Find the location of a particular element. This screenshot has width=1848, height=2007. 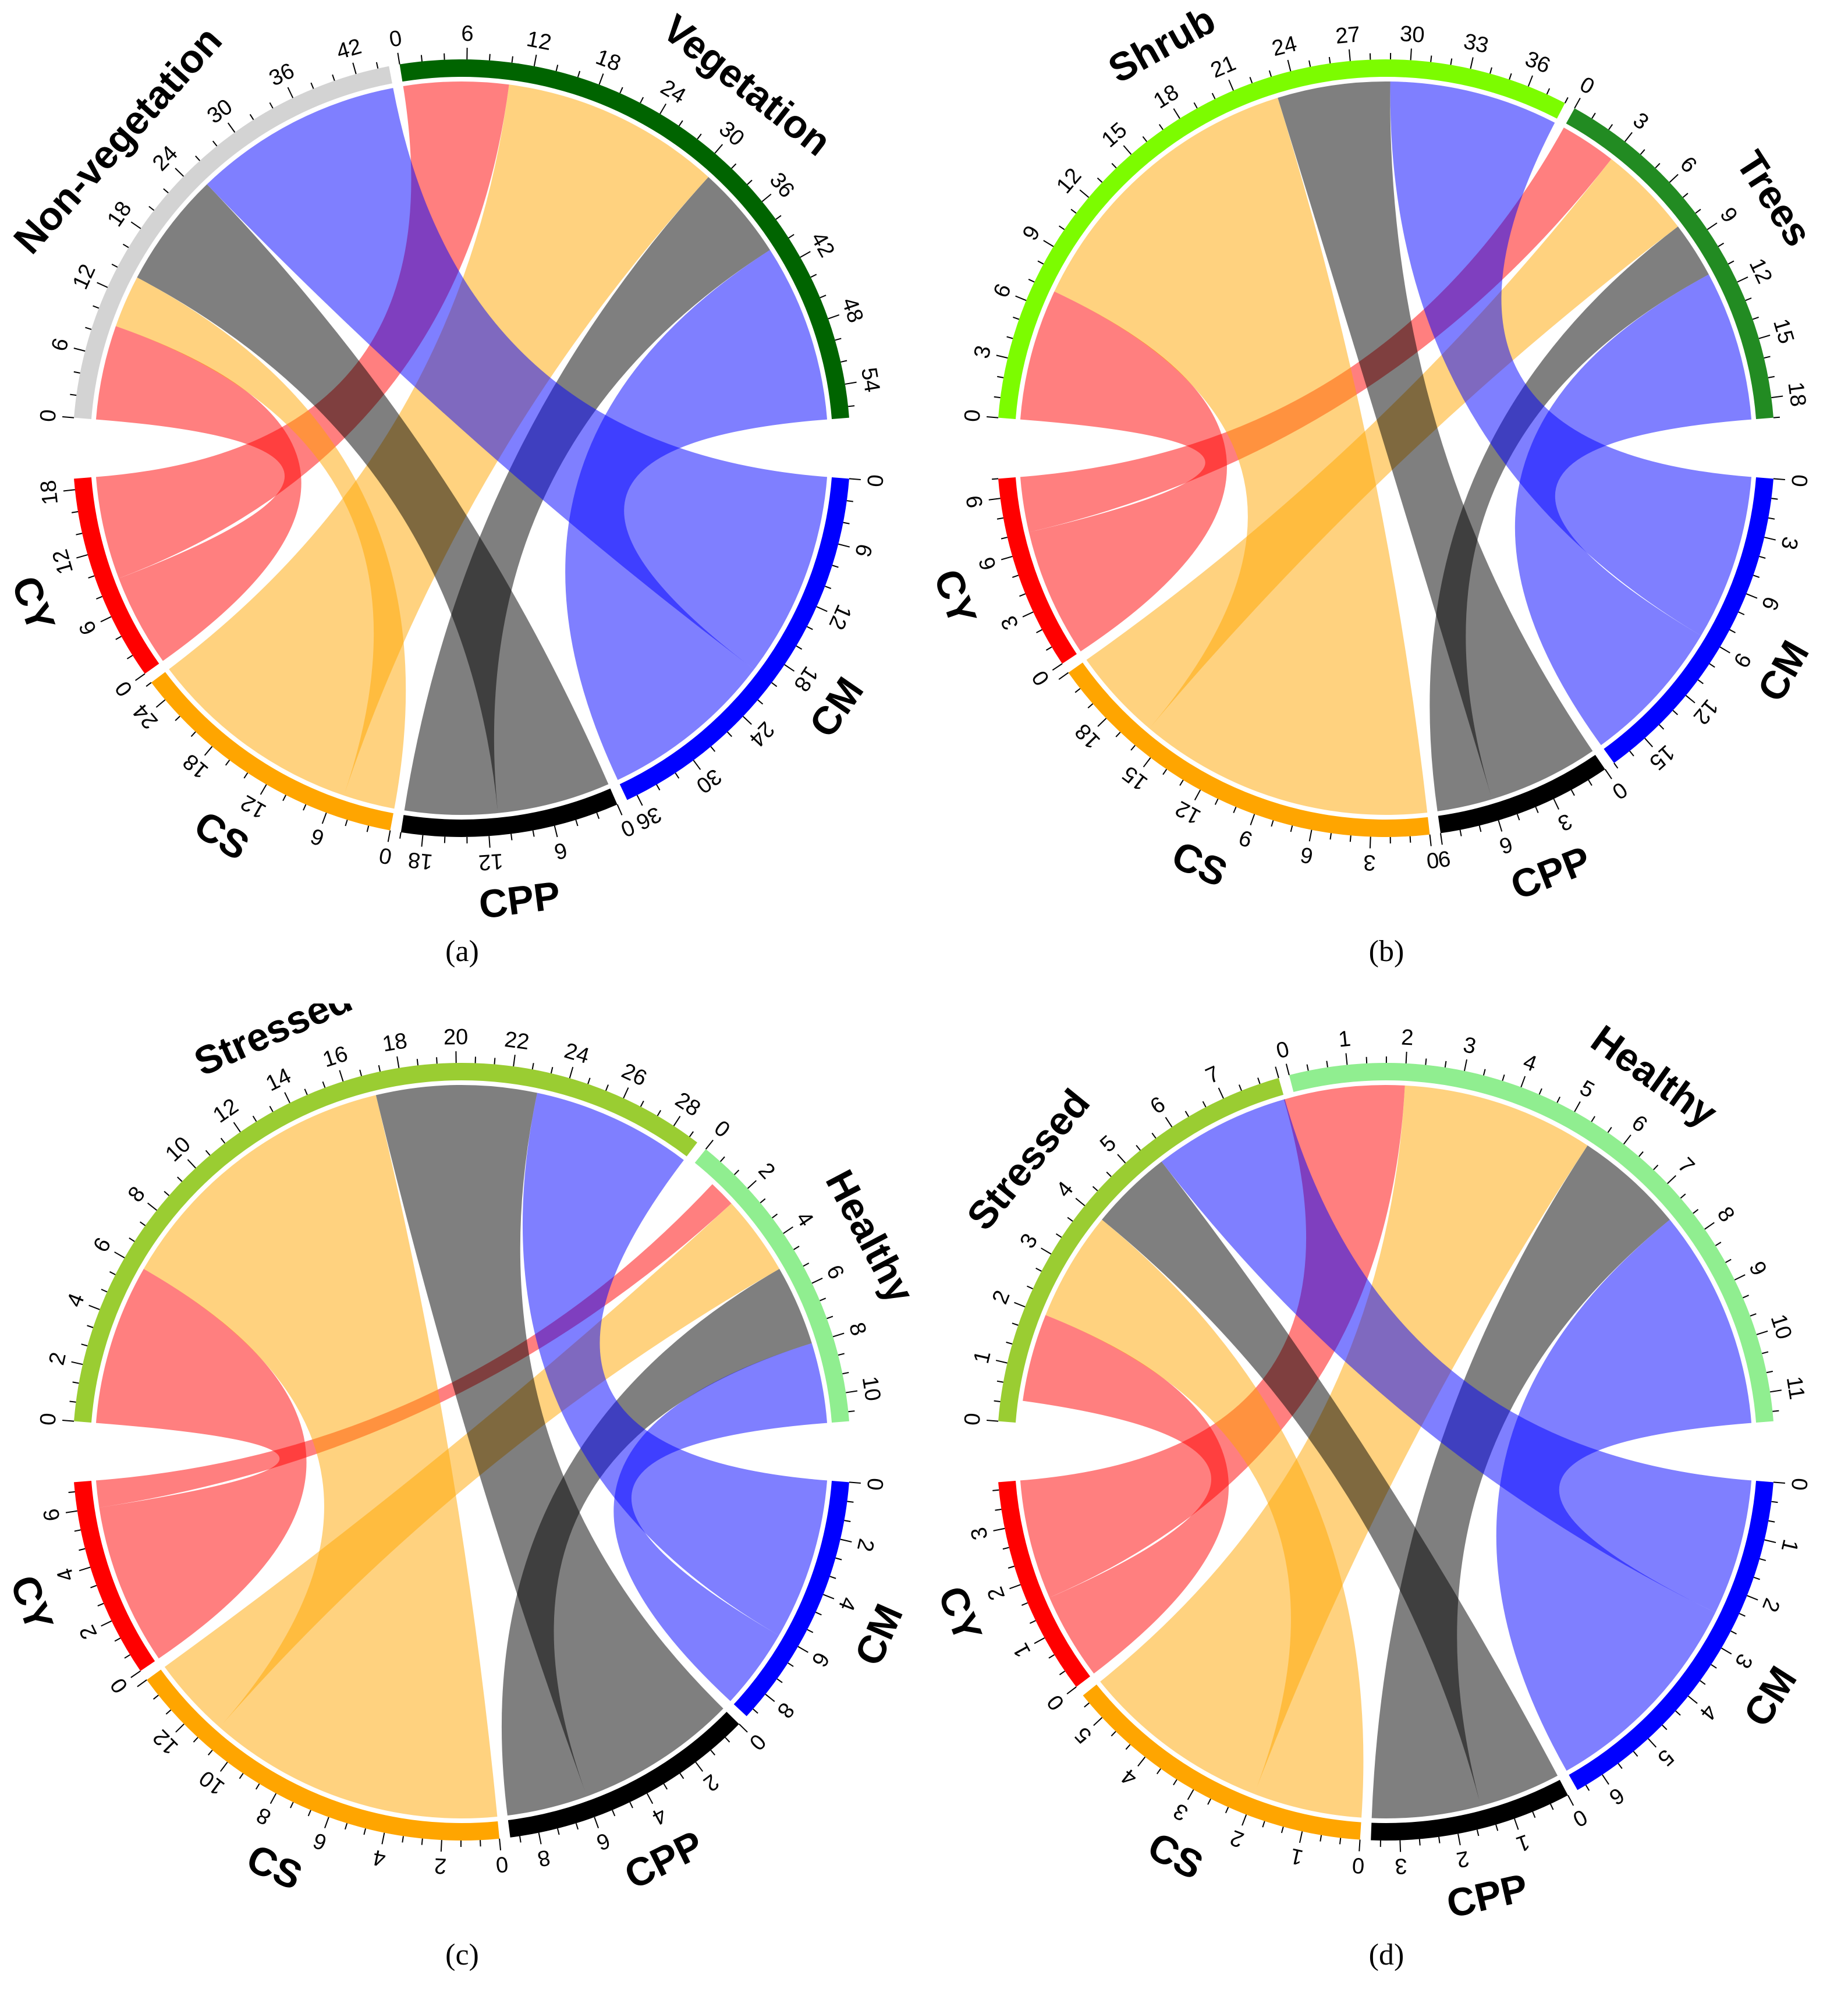

tick-label: 12 is located at coordinates (1069, 181).